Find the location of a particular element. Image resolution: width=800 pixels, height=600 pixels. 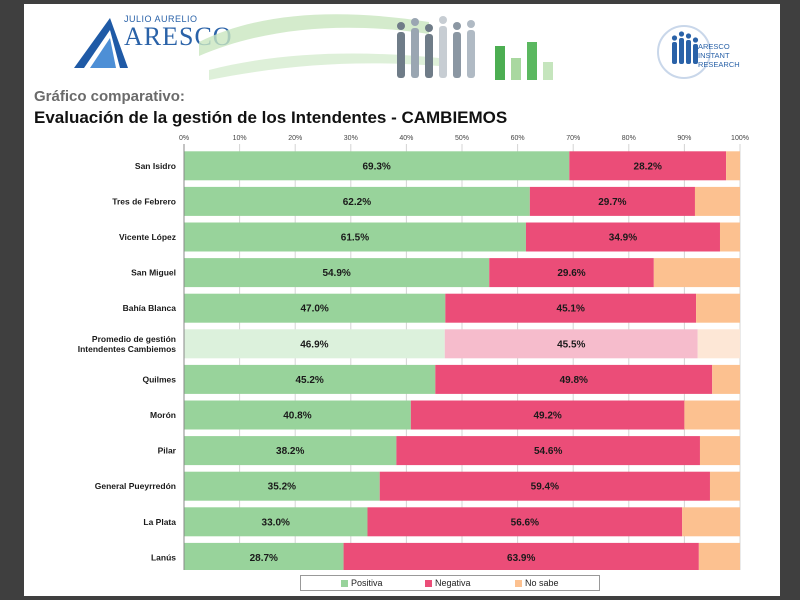

data-label: 38.2% is located at coordinates (290, 451).